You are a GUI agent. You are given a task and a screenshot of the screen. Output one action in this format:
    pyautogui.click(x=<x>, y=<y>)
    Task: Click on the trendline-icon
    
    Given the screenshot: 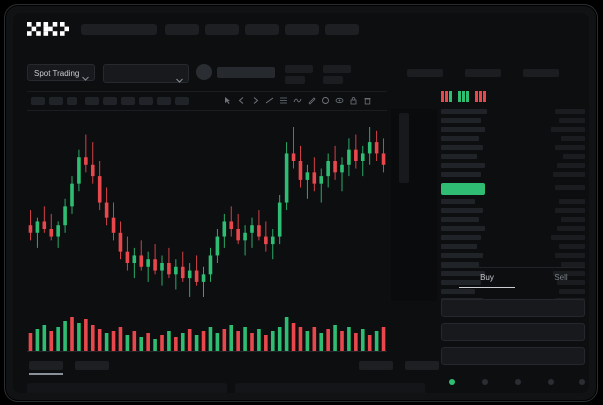 What is the action you would take?
    pyautogui.click(x=269, y=100)
    